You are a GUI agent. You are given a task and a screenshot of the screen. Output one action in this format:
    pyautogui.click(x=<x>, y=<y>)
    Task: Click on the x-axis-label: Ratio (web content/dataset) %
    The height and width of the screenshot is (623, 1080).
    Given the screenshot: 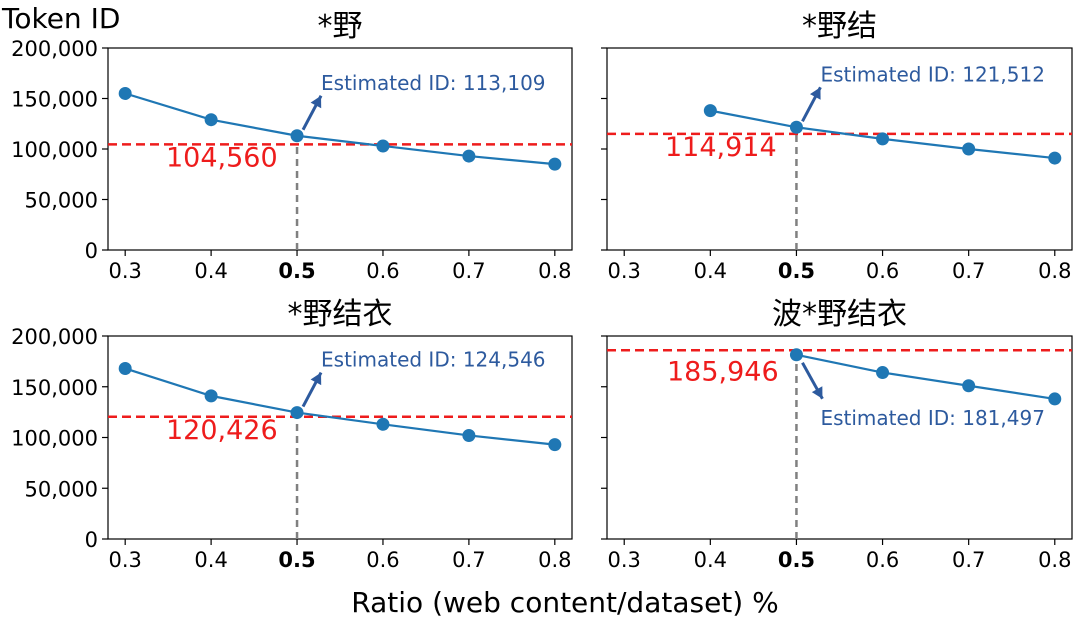 What is the action you would take?
    pyautogui.click(x=564, y=602)
    